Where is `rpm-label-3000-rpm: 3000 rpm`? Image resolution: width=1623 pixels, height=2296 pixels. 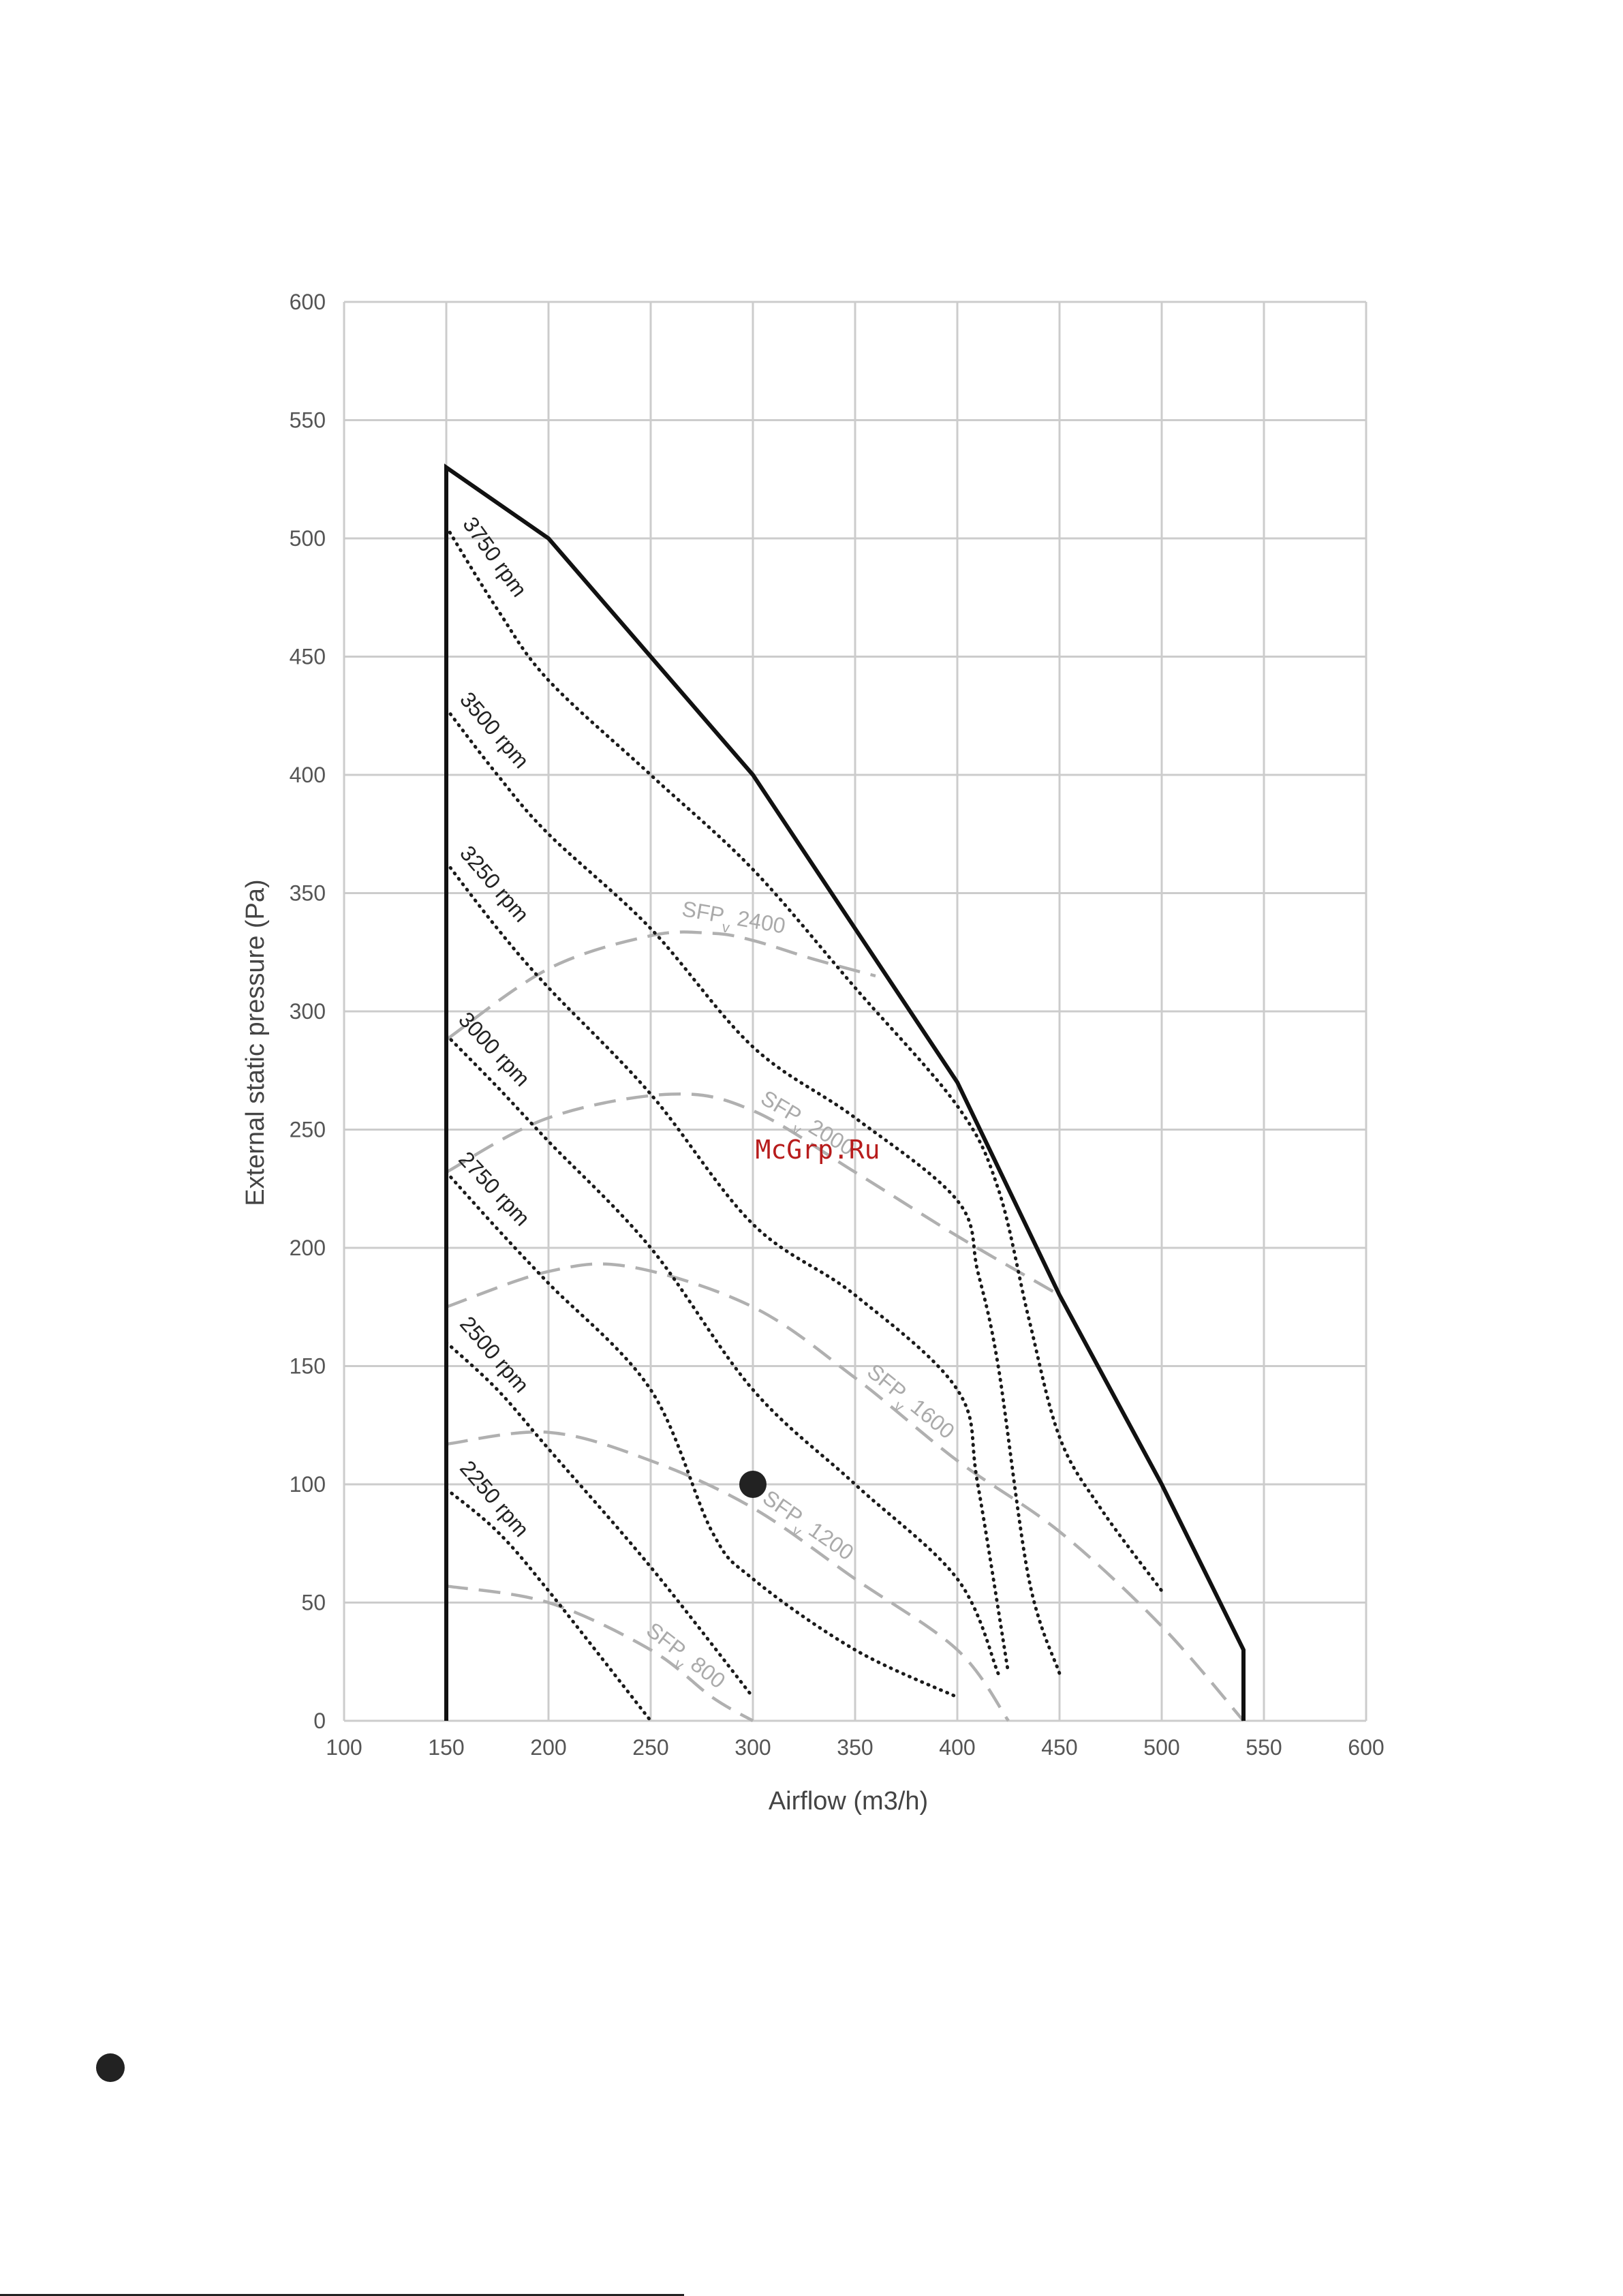 rpm-label-3000-rpm: 3000 rpm is located at coordinates (494, 1049).